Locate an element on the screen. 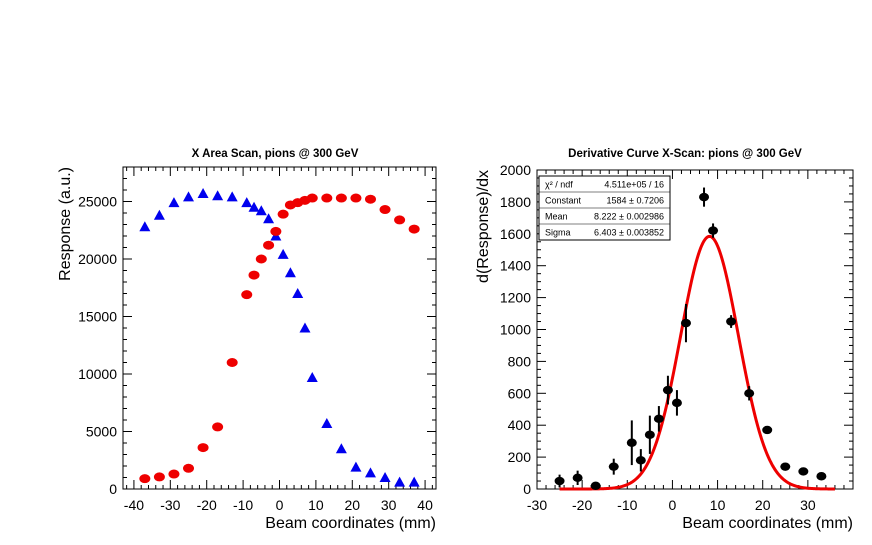  right-chart-title: Derivative Curve X-Scan: pions @ 300 GeV is located at coordinates (685, 154).